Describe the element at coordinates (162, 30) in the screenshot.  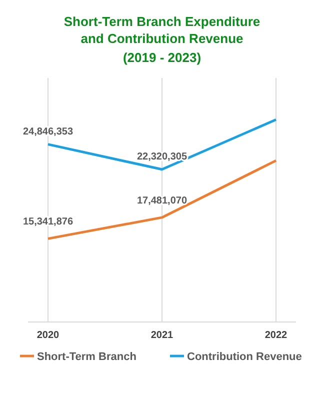
I see `chart-title: Short-Term Branch Expenditure and Contribution Revenue` at that location.